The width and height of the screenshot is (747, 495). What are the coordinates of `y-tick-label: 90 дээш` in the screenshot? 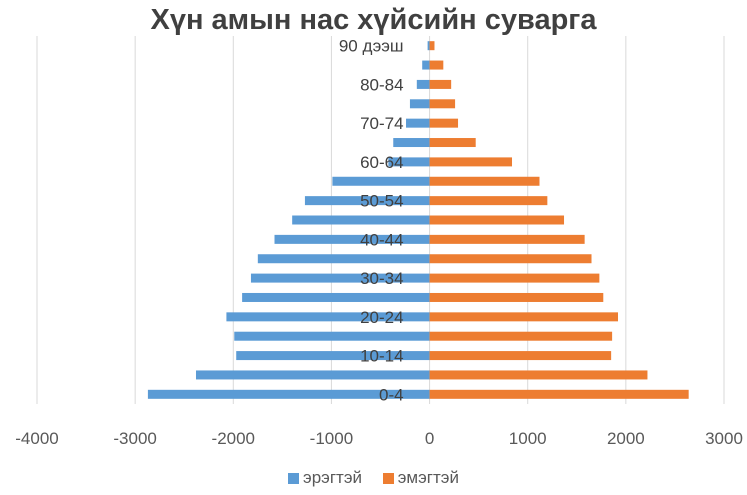 It's located at (371, 46).